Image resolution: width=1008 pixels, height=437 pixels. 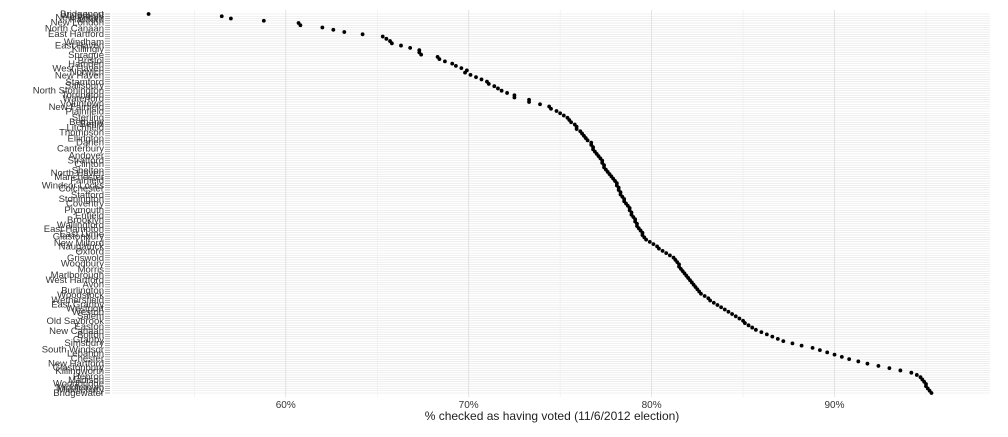 What do you see at coordinates (78, 68) in the screenshot?
I see `y-tick-label: West Haven` at bounding box center [78, 68].